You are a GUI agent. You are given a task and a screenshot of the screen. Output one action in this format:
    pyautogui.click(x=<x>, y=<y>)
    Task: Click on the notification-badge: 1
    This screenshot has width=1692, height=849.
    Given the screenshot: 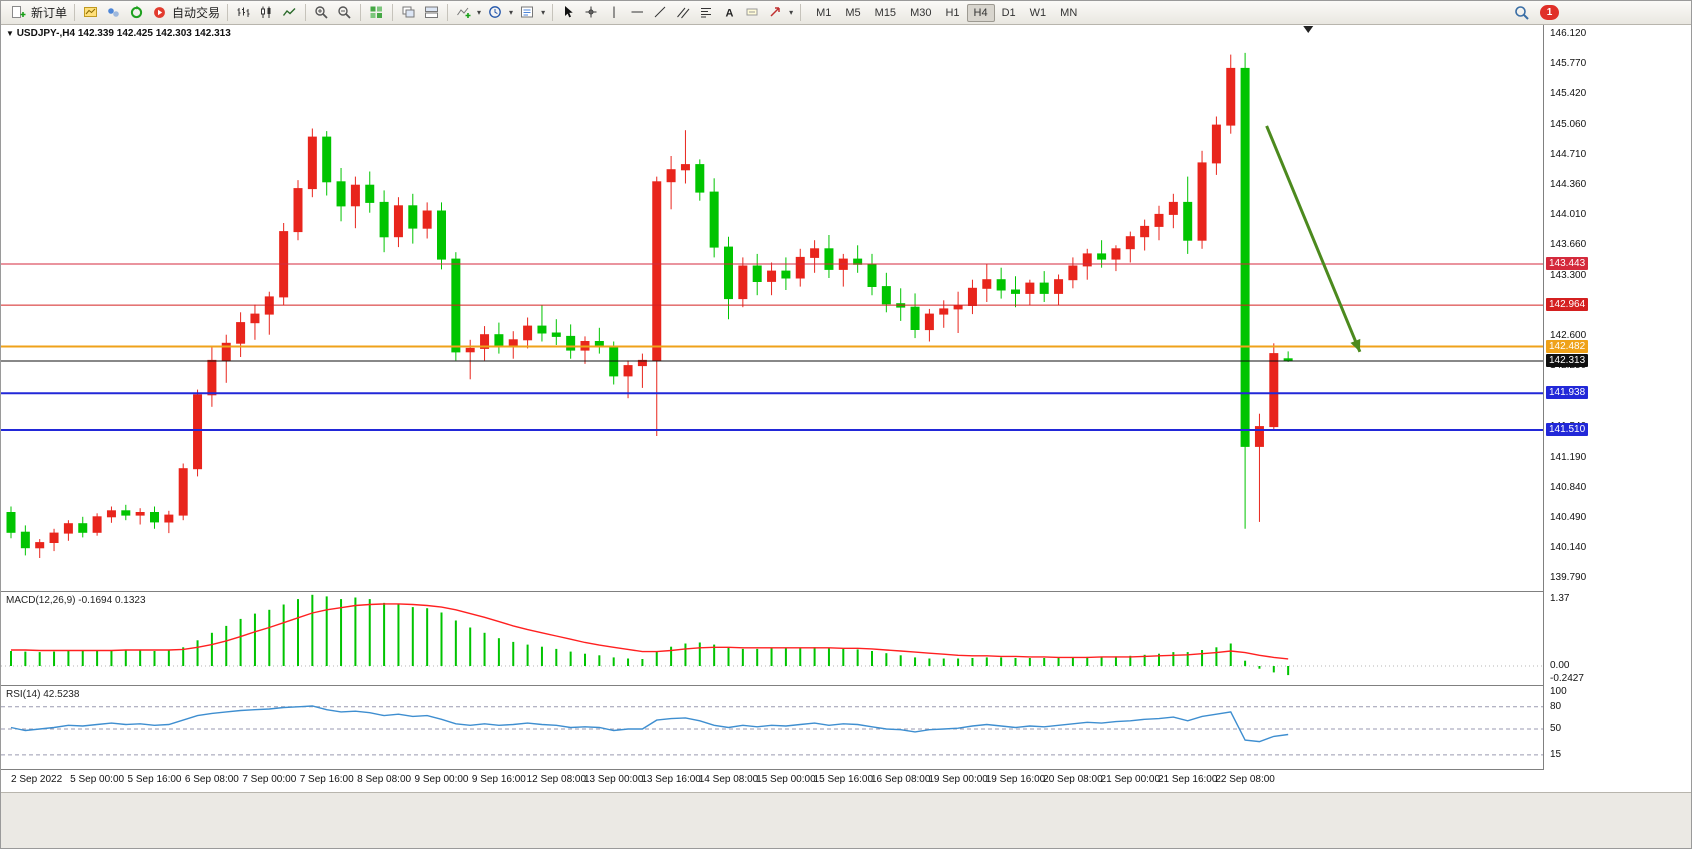 What is the action you would take?
    pyautogui.click(x=1549, y=12)
    